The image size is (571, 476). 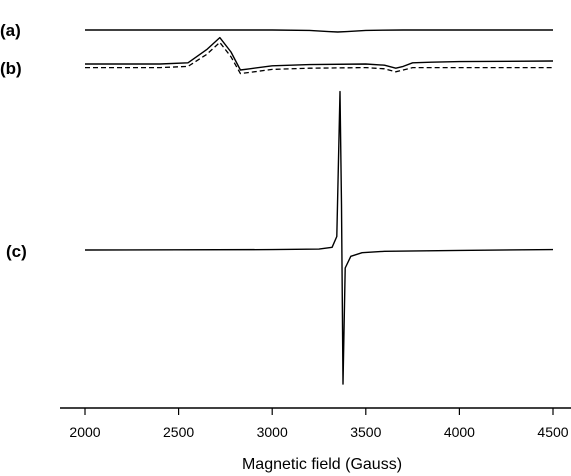 I want to click on trace-b-solid, so click(x=319, y=54).